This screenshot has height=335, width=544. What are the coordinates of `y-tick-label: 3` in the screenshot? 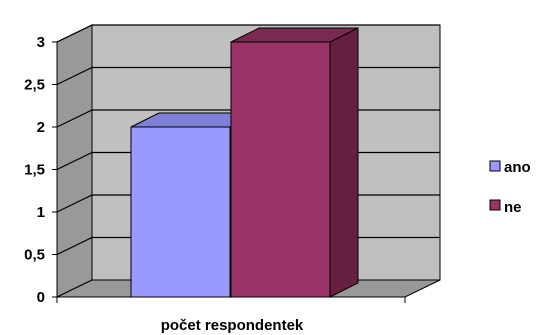 It's located at (41, 42).